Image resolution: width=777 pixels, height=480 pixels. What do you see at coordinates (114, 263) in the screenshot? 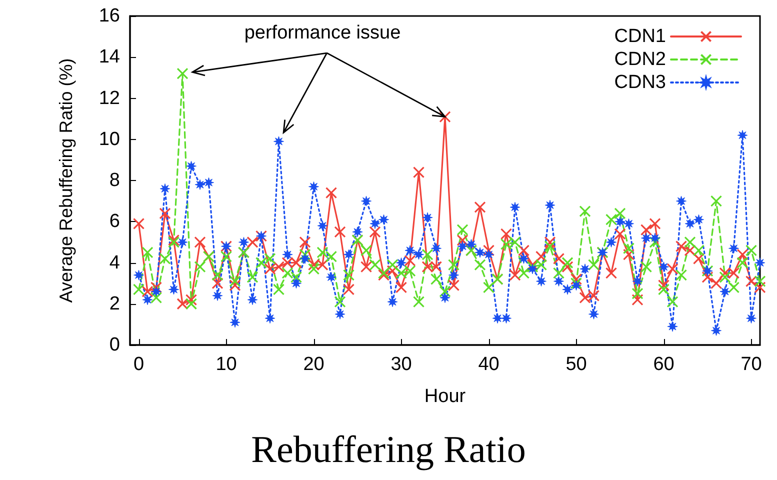
I see `y-tick-label: 4` at bounding box center [114, 263].